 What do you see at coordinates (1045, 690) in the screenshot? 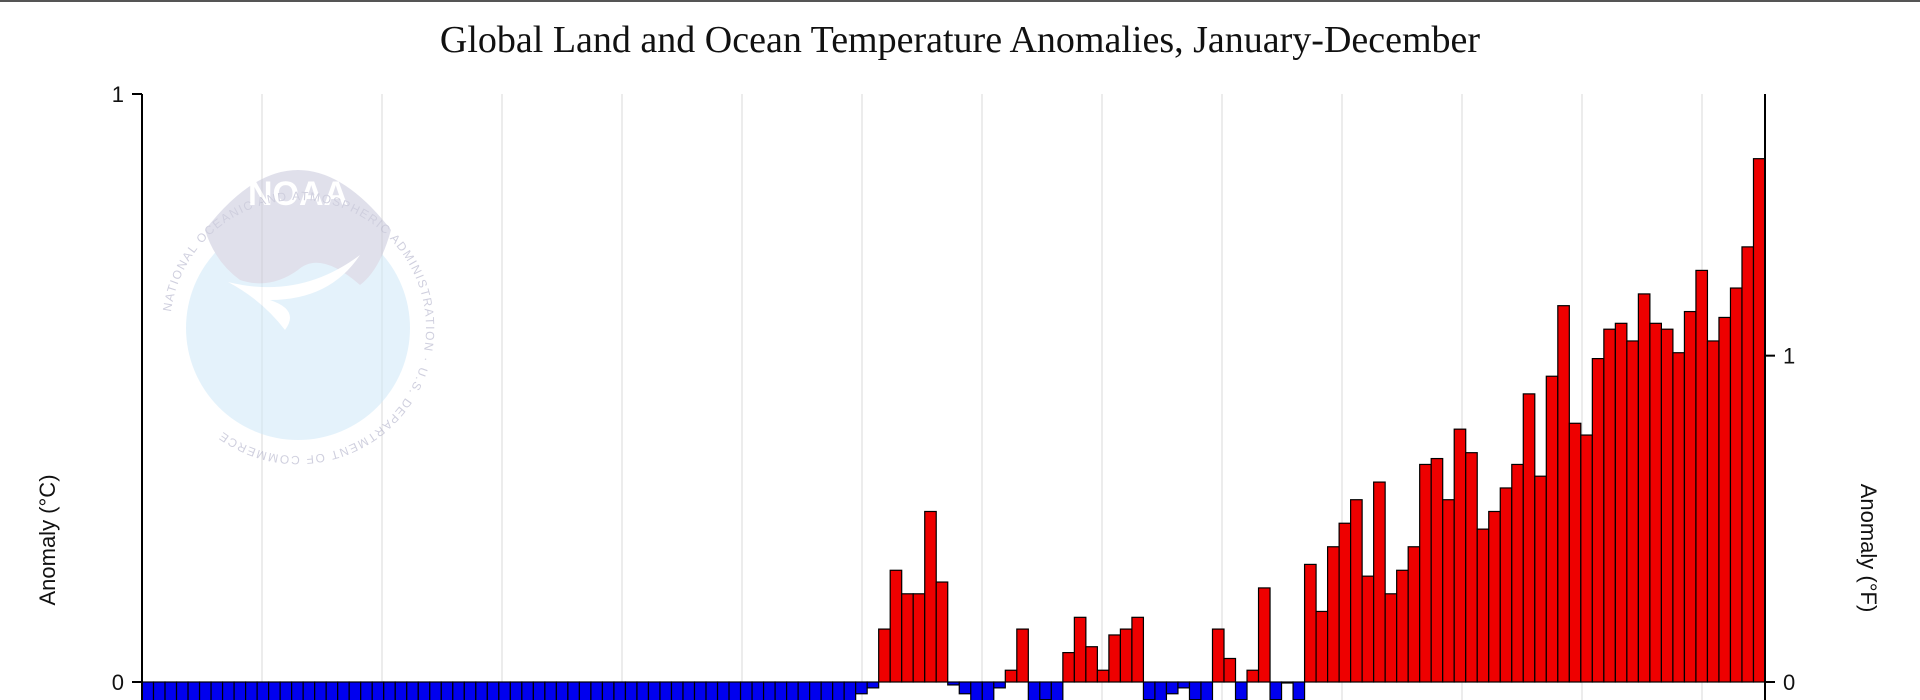
I see `bar-1958` at bounding box center [1045, 690].